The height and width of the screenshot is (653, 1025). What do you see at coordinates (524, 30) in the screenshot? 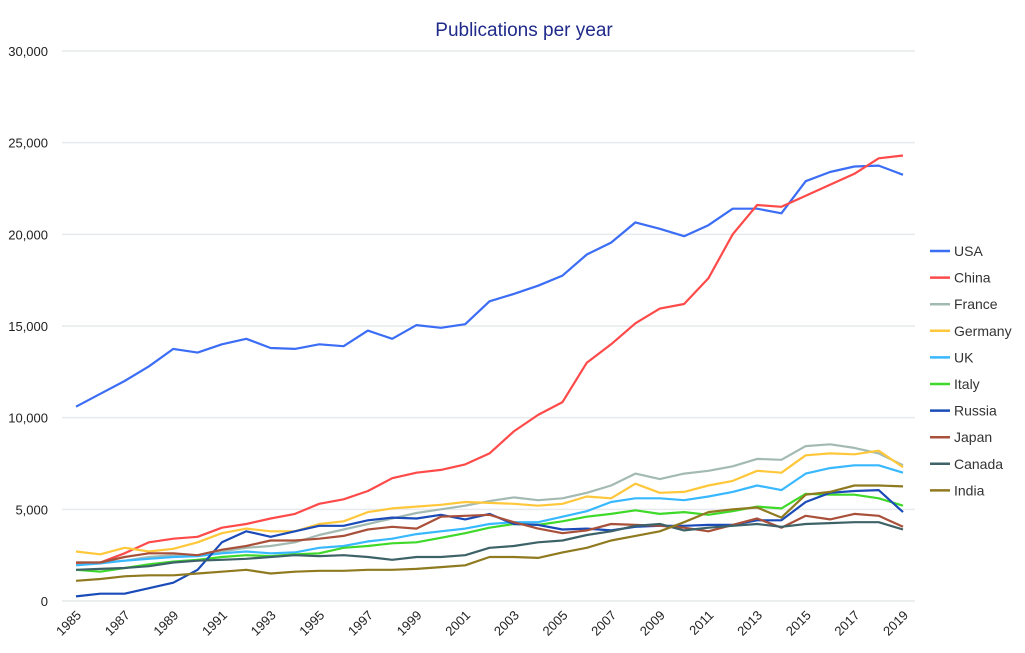
I see `chart-title: Publications per year` at bounding box center [524, 30].